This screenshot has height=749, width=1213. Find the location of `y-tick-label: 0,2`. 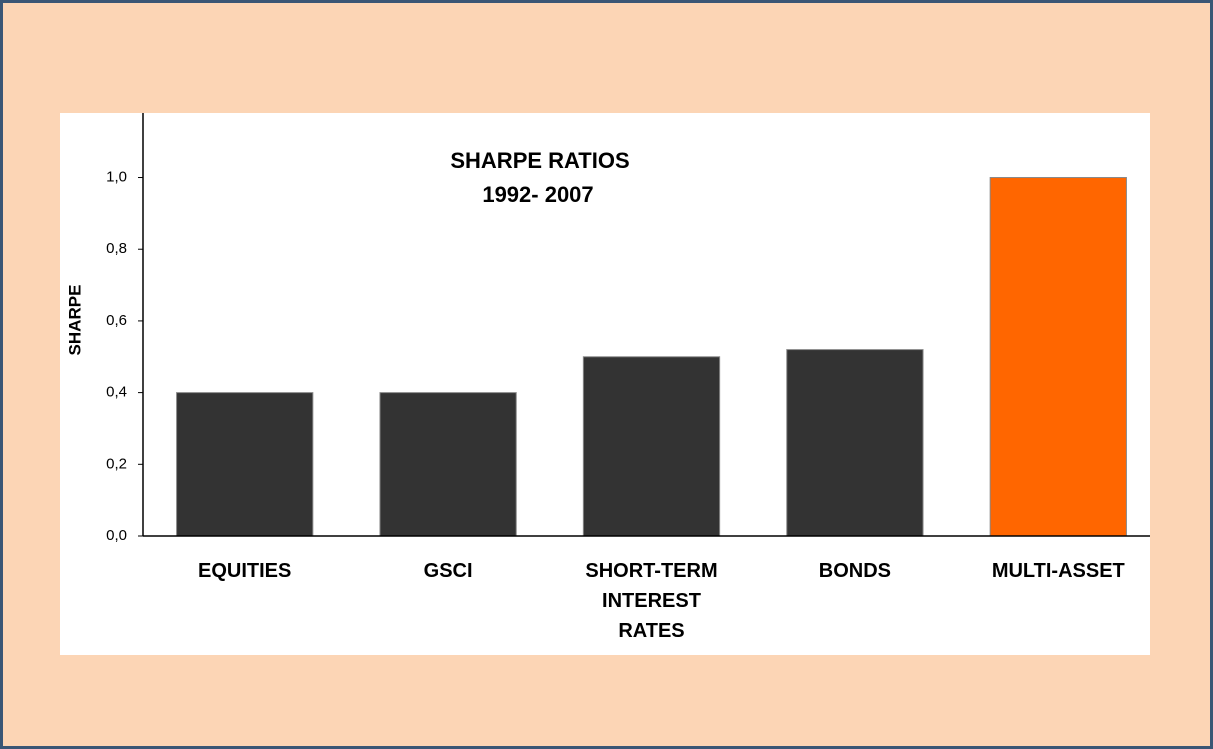

y-tick-label: 0,2 is located at coordinates (116, 463).